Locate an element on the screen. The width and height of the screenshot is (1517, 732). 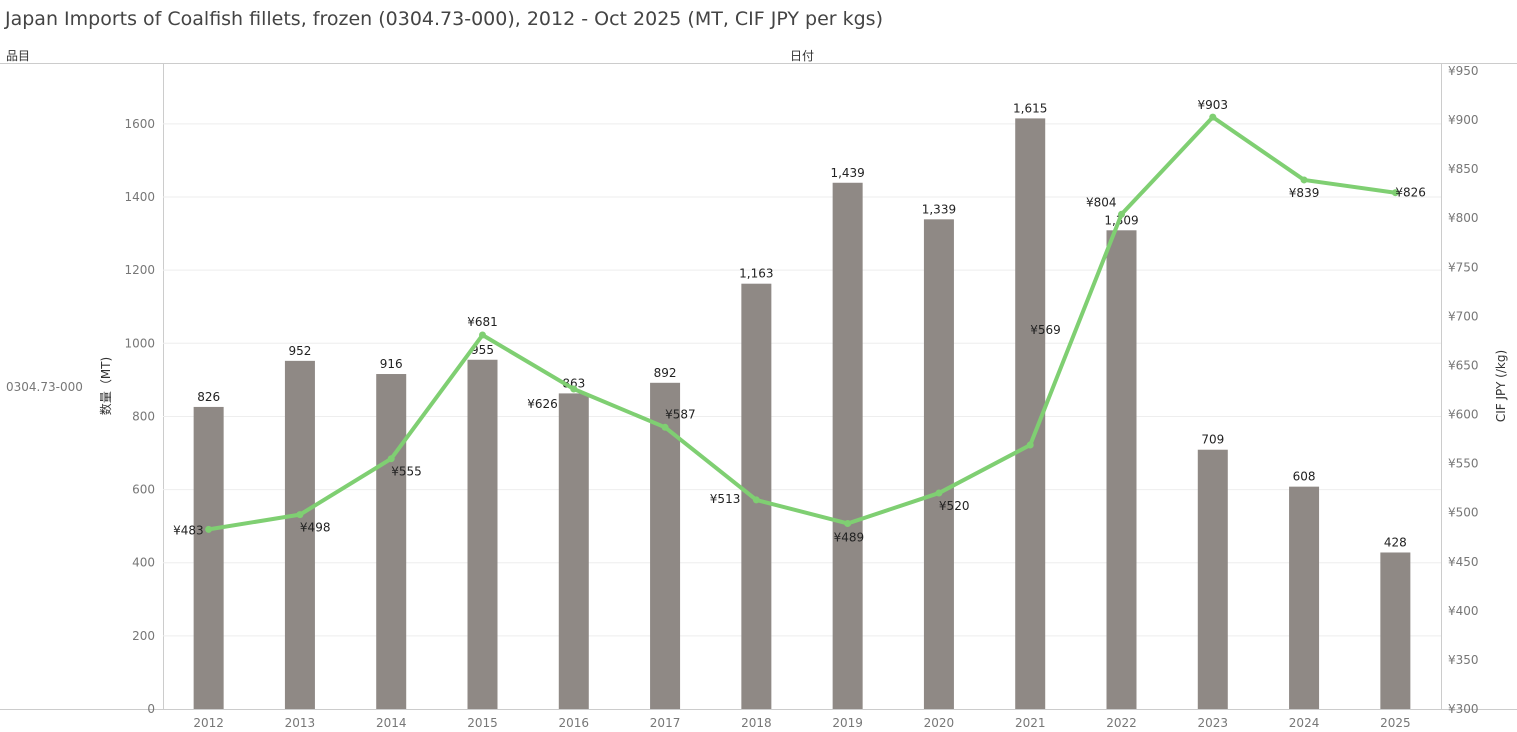
bar-2013 is located at coordinates (299, 534).